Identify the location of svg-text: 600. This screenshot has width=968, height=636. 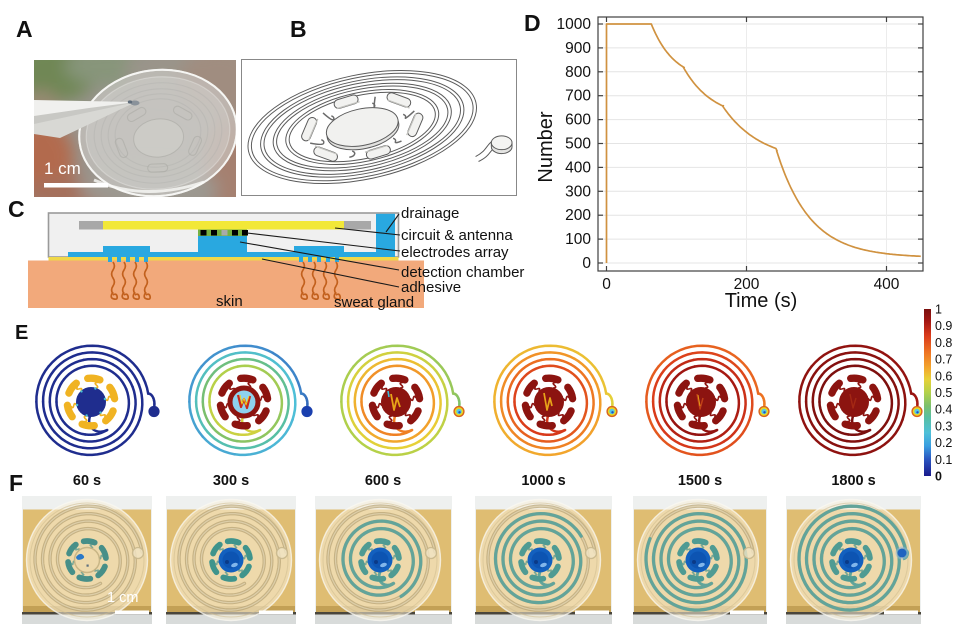
(578, 120).